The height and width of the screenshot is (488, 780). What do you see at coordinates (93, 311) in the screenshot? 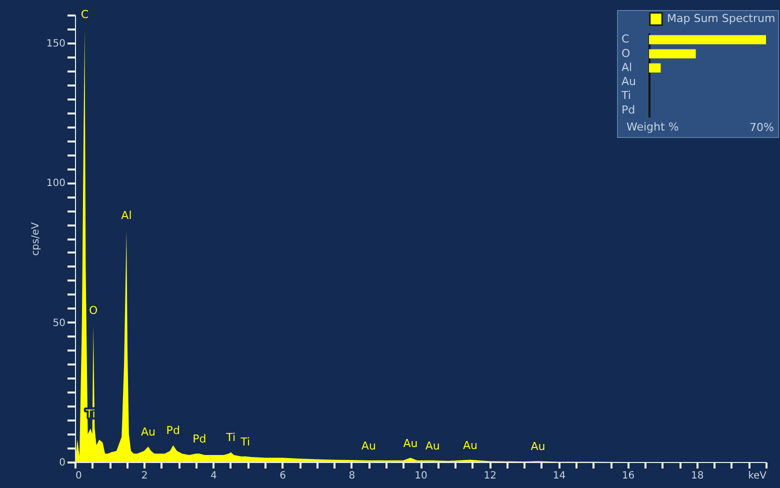
I see `annotation: O` at bounding box center [93, 311].